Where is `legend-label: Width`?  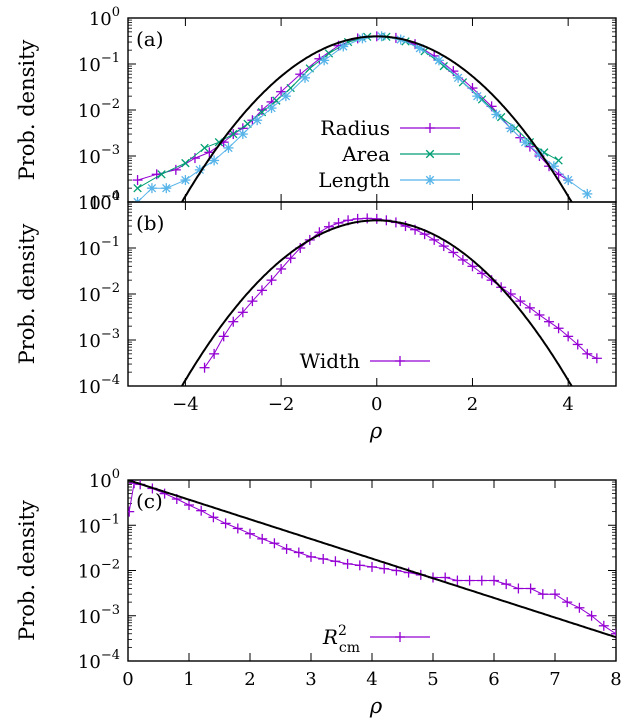
legend-label: Width is located at coordinates (330, 361).